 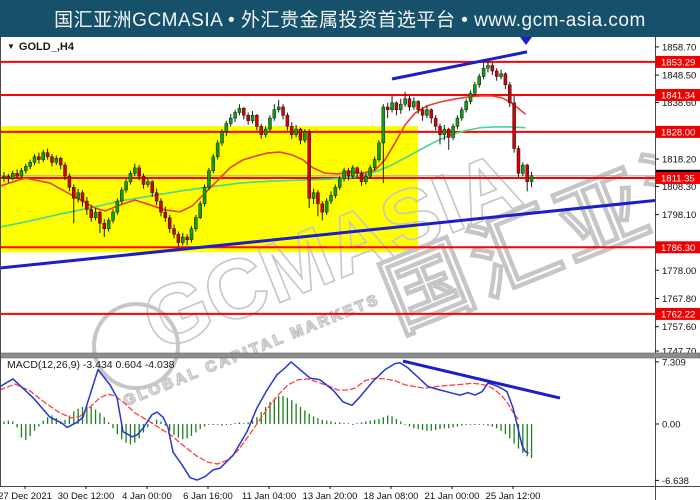 I want to click on support-trendline, so click(x=330, y=234).